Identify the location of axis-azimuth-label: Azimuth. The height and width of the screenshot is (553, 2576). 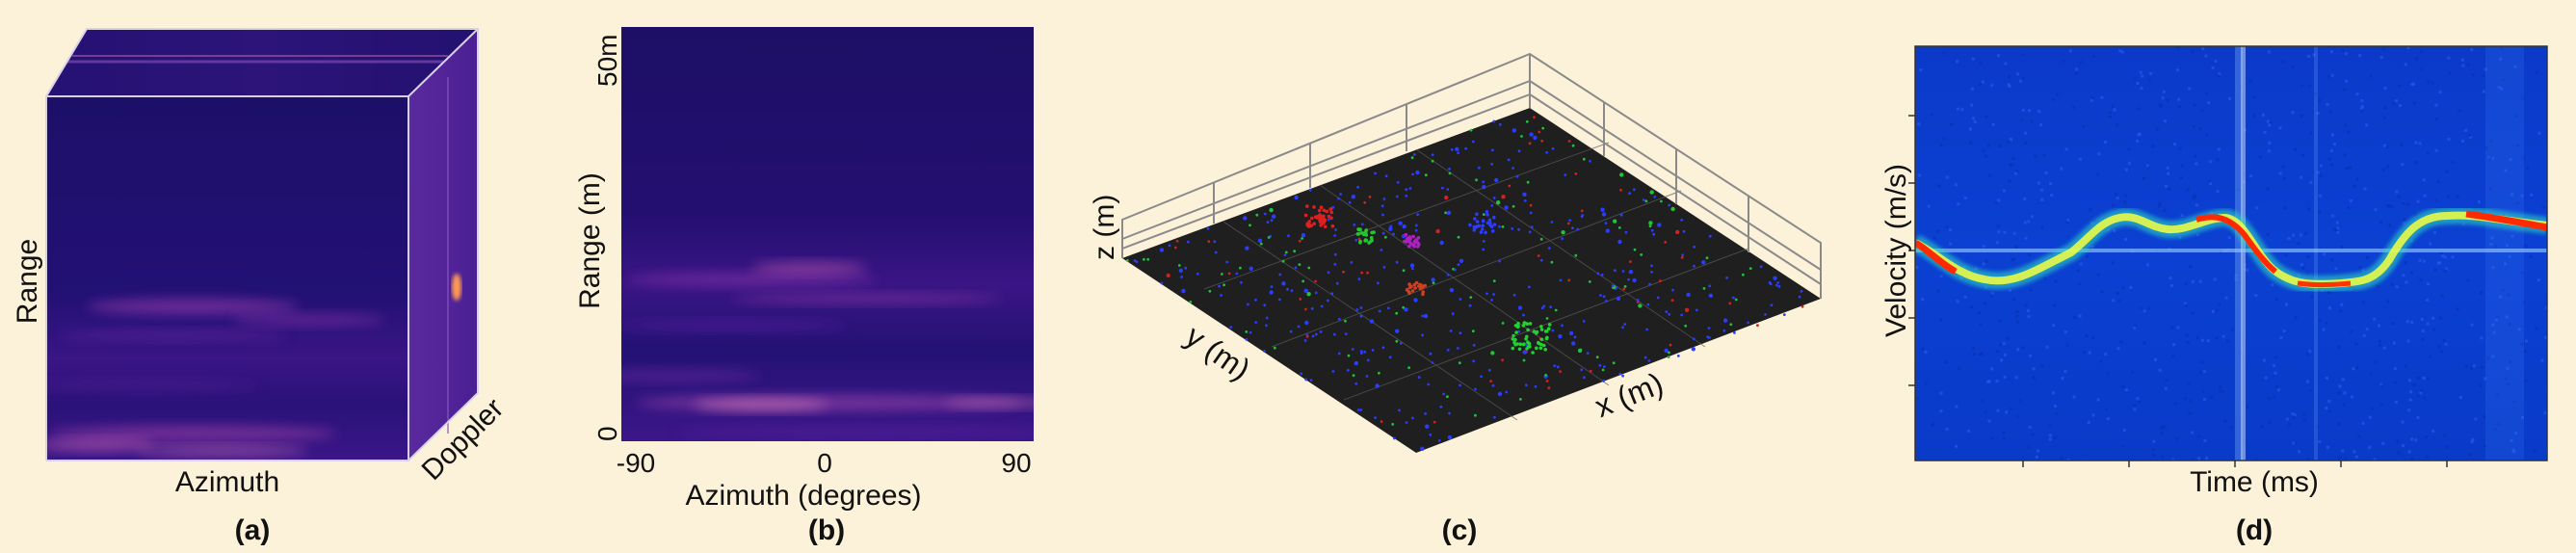
(227, 482).